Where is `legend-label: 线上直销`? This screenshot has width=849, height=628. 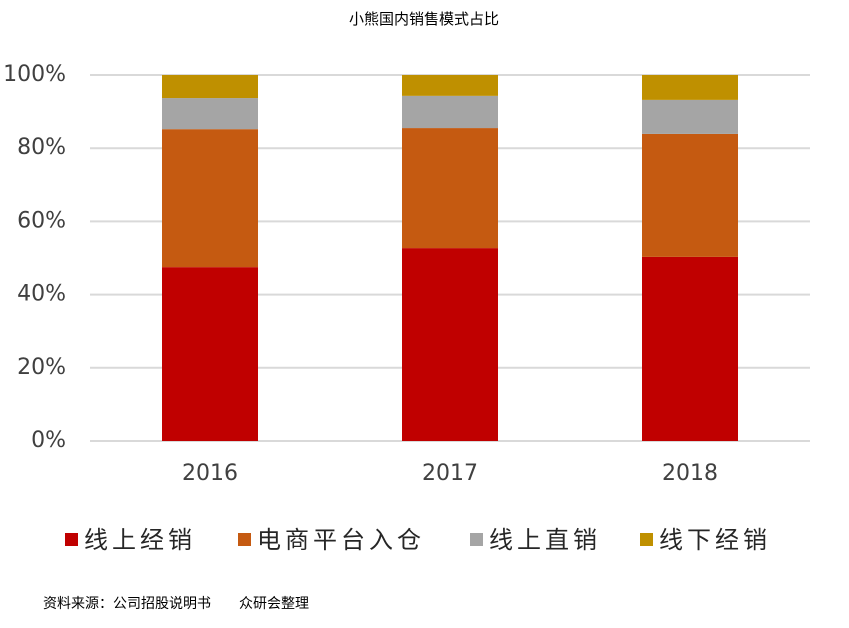
legend-label: 线上直销 is located at coordinates (545, 540).